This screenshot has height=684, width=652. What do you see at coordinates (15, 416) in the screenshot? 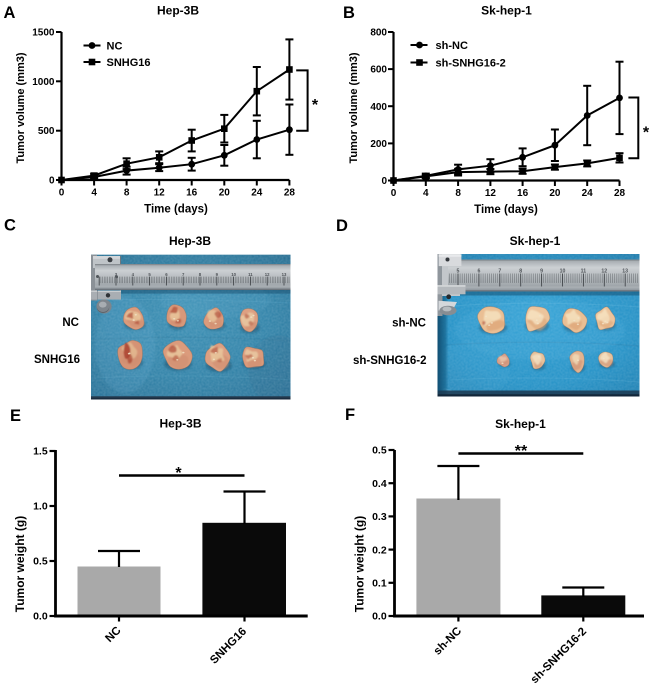
I see `svg-text: E` at bounding box center [15, 416].